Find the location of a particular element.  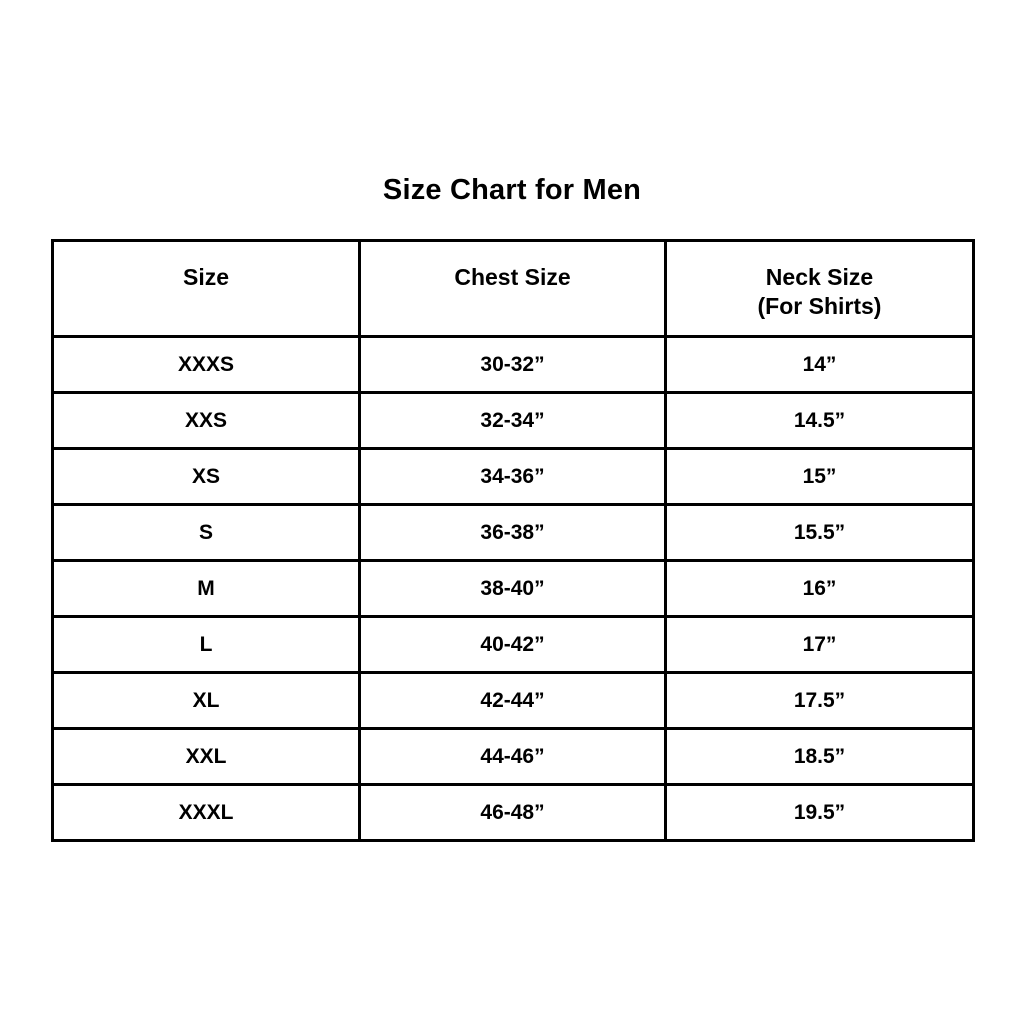

column-header-chest-size-label: Chest Size is located at coordinates (512, 277).